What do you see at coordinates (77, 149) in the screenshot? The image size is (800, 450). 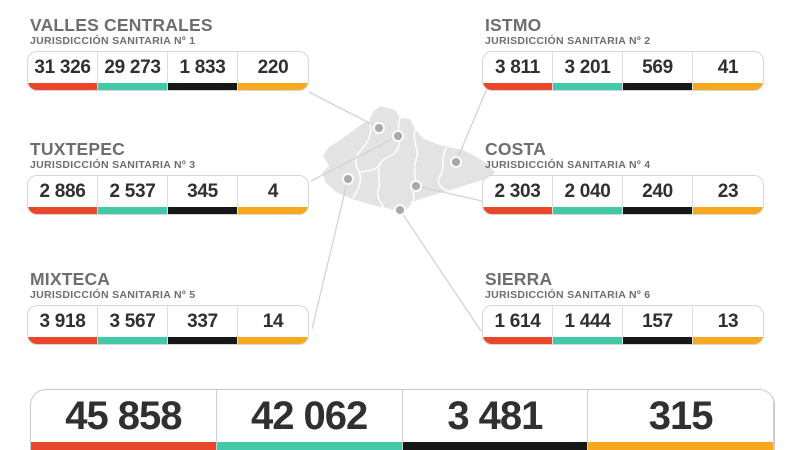 I see `region-title: TUXTEPEC` at bounding box center [77, 149].